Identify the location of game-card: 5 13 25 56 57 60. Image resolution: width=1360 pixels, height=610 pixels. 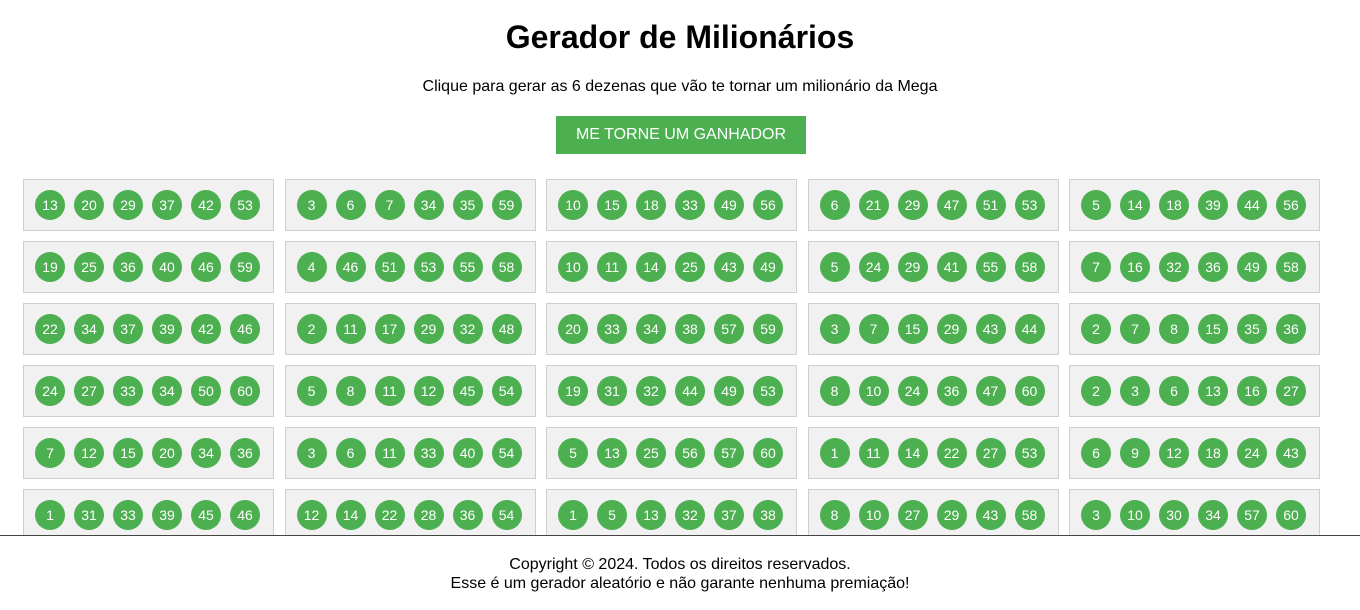
(671, 453).